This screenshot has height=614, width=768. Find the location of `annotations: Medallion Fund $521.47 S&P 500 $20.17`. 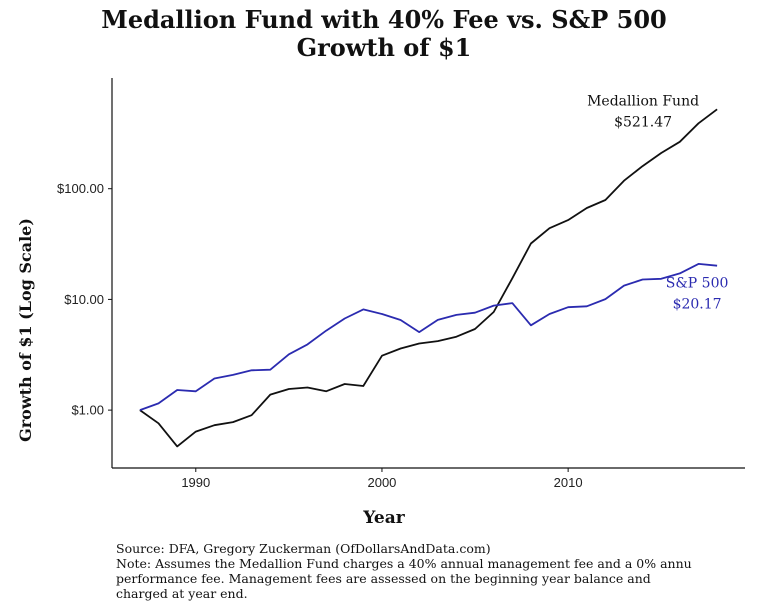

annotations: Medallion Fund $521.47 S&P 500 $20.17 is located at coordinates (657, 202).